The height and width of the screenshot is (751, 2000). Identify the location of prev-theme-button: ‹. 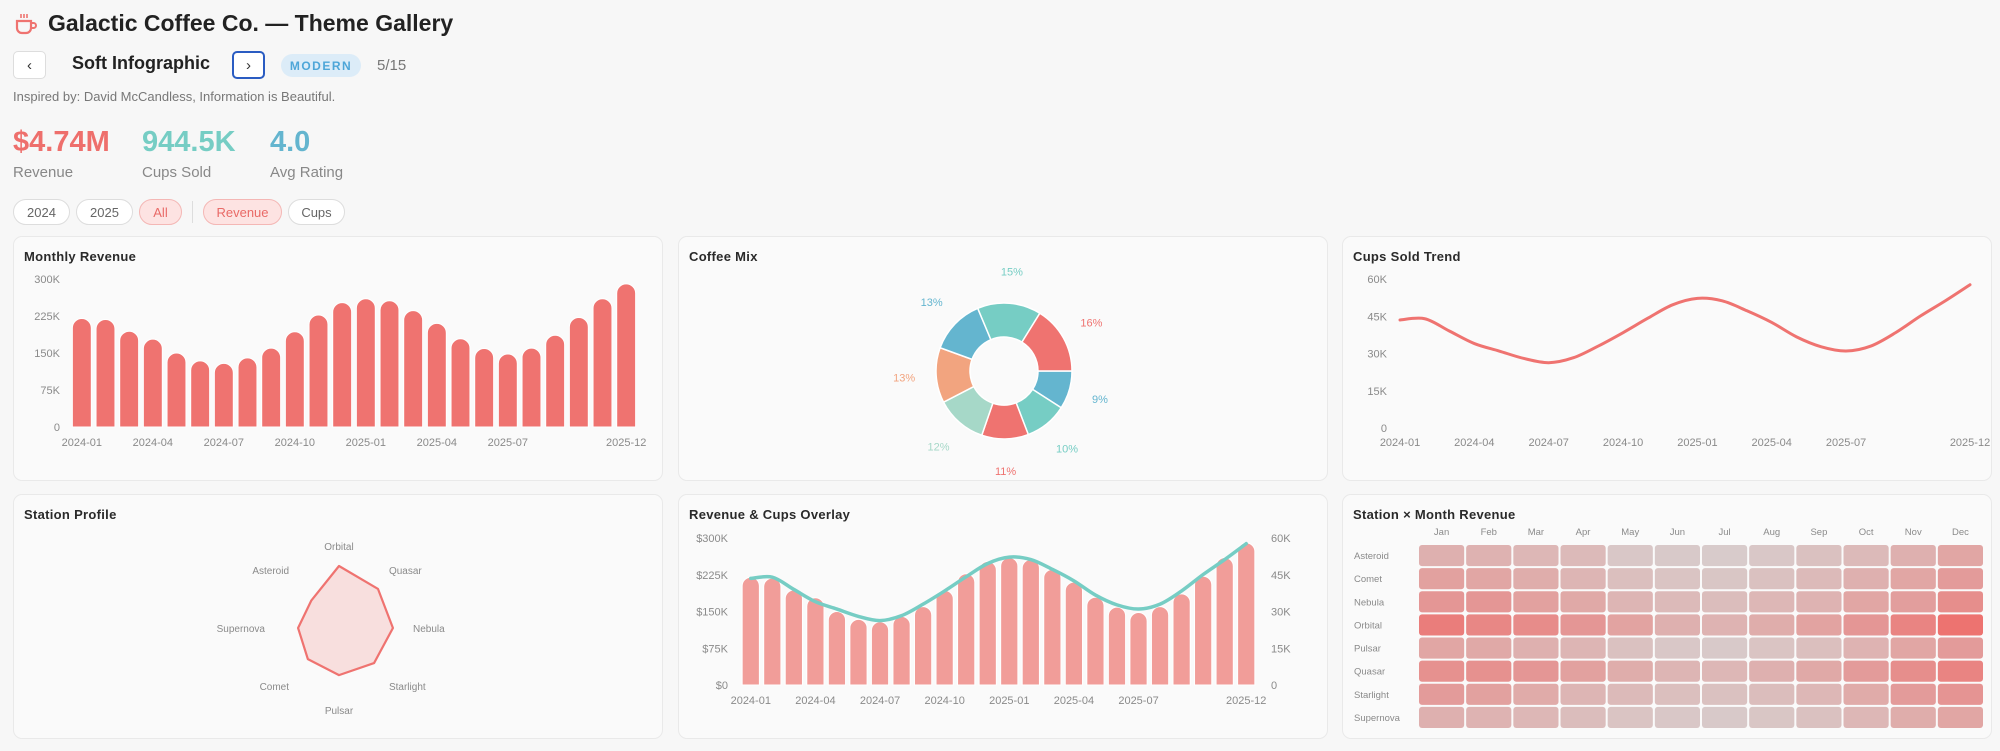
(29, 65).